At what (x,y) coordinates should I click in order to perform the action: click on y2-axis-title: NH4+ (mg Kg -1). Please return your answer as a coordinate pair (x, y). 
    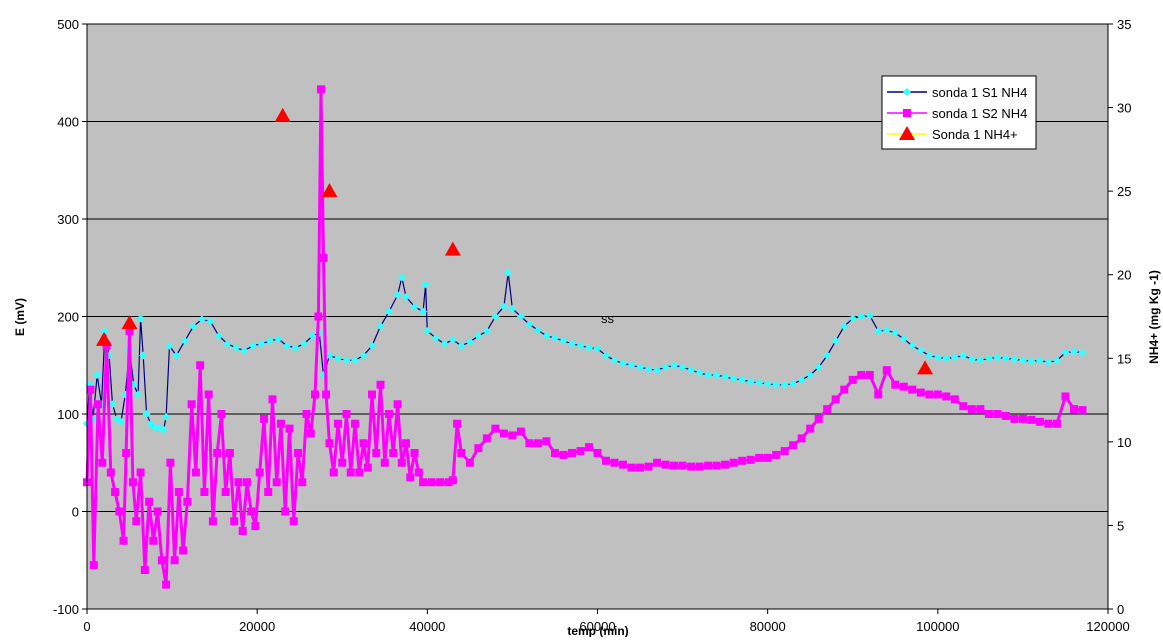
    Looking at the image, I should click on (1154, 317).